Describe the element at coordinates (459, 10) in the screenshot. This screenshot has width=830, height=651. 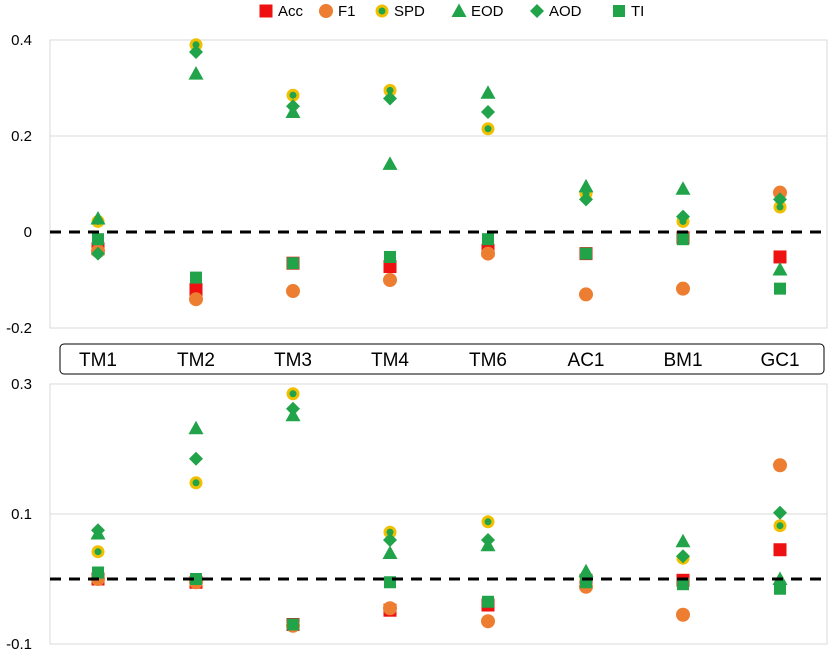
I see `legend-marker-eod` at that location.